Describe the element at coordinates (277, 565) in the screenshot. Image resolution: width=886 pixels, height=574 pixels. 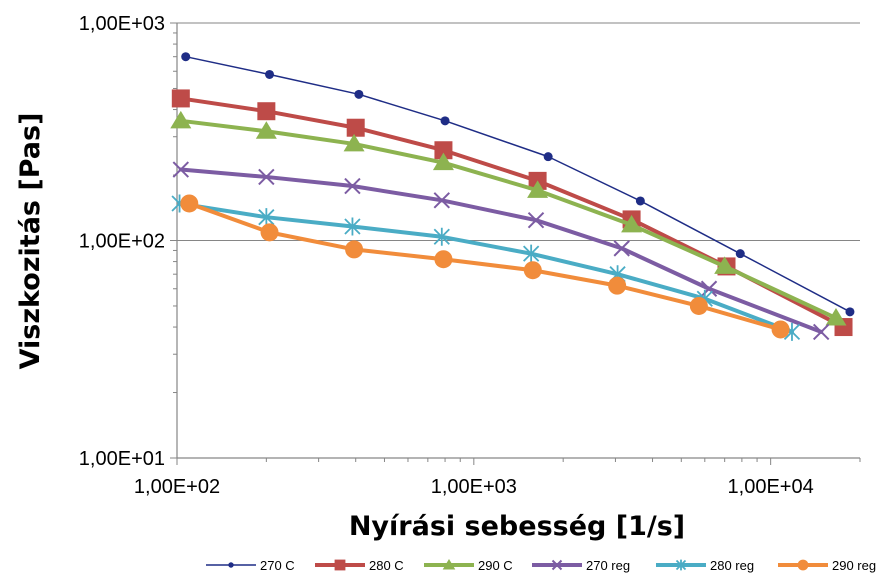
I see `legend-label-270-c: 270 C` at that location.